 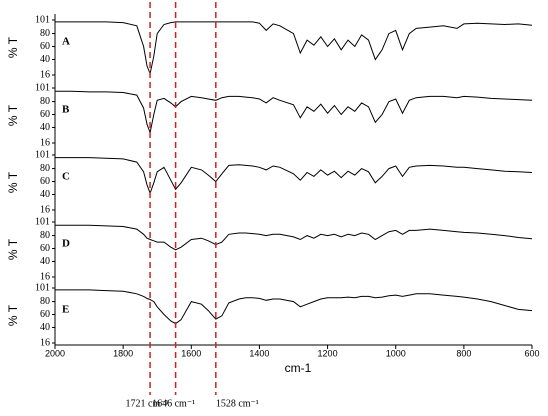 I want to click on x-tick-label: 600, so click(x=531, y=353).